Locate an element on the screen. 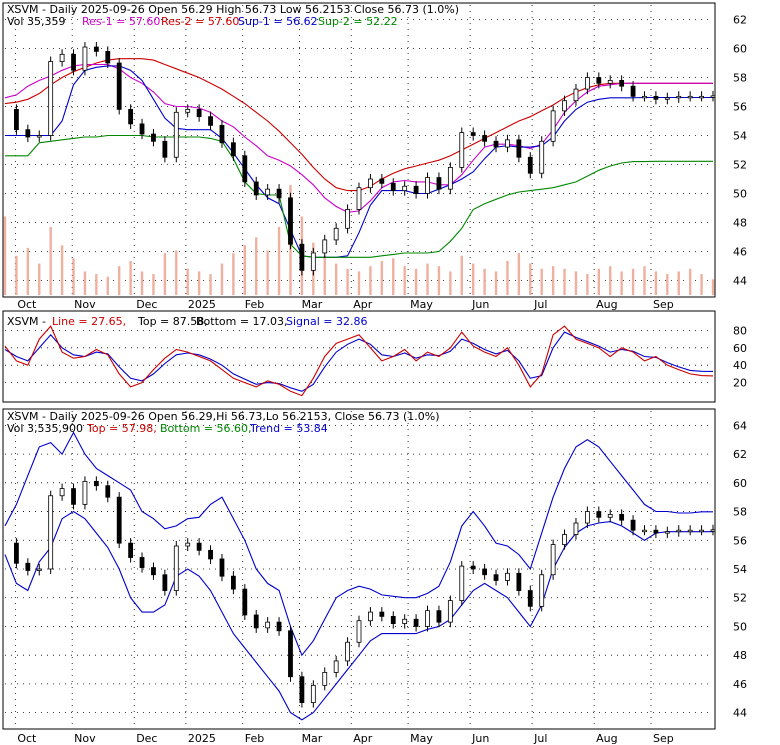 The image size is (780, 745). x-axis-label: Aug is located at coordinates (606, 304).